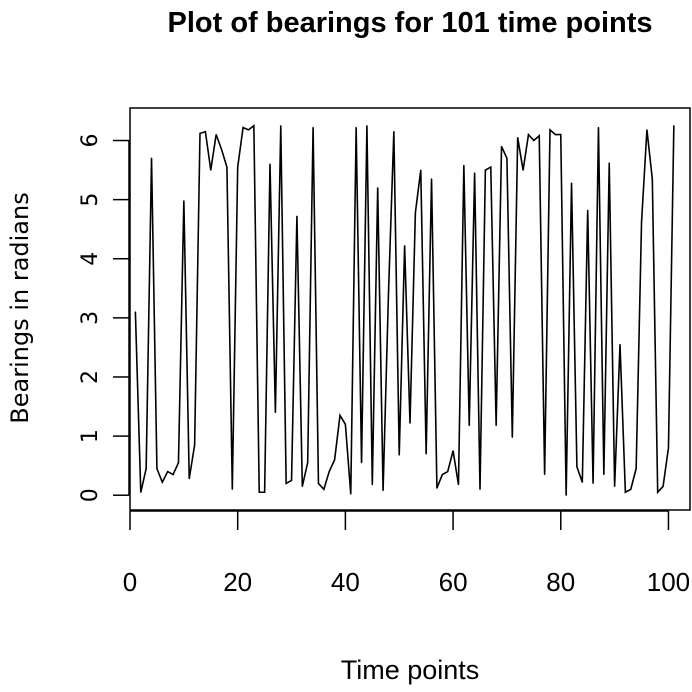 The width and height of the screenshot is (692, 692). I want to click on x-axis-label: Time points, so click(410, 670).